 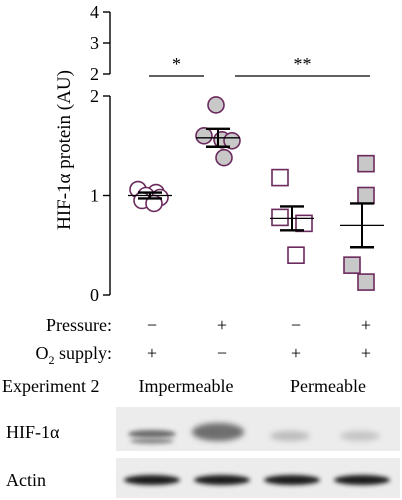 What do you see at coordinates (366, 353) in the screenshot?
I see `o2-sign-g3: +` at bounding box center [366, 353].